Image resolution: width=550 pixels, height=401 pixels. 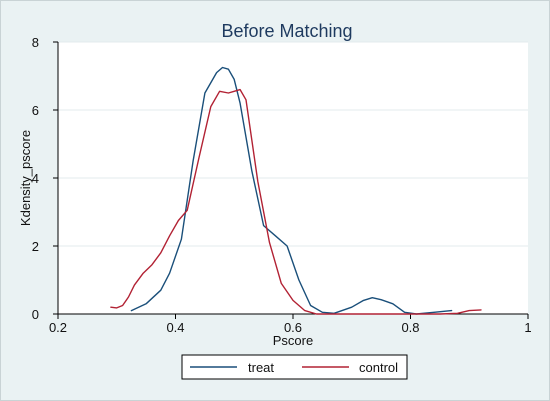 What do you see at coordinates (35, 110) in the screenshot?
I see `y-tick-label: 6` at bounding box center [35, 110].